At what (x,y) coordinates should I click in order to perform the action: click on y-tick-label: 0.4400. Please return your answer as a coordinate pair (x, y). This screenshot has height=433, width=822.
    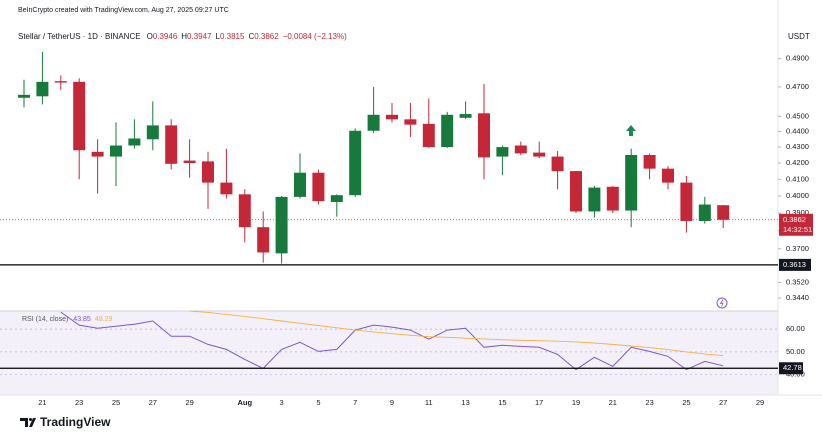
    Looking at the image, I should click on (797, 130).